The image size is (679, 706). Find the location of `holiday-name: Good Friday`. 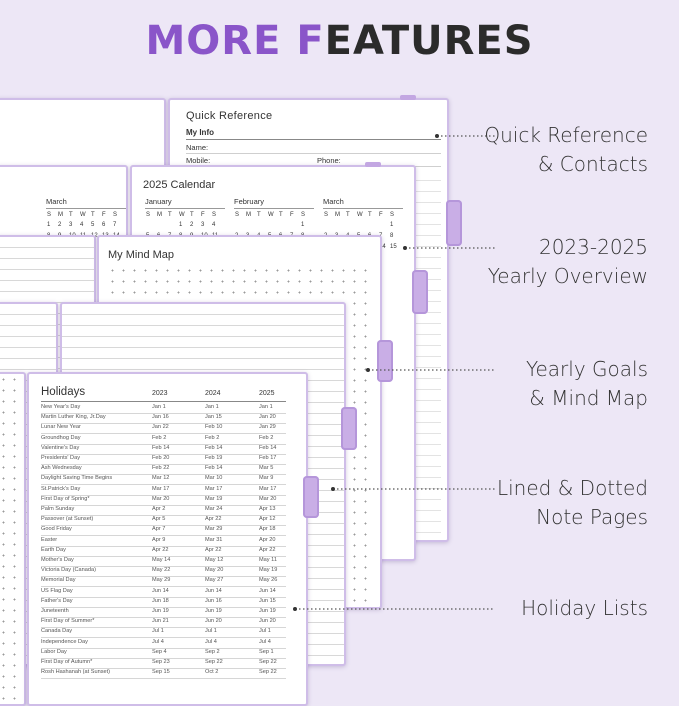

holiday-name: Good Friday is located at coordinates (56, 529).